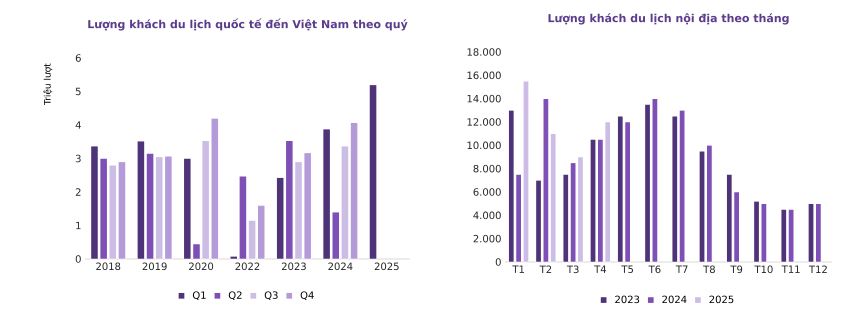 The width and height of the screenshot is (855, 330). What do you see at coordinates (201, 266) in the screenshot?
I see `x-tick-label: 2020` at bounding box center [201, 266].